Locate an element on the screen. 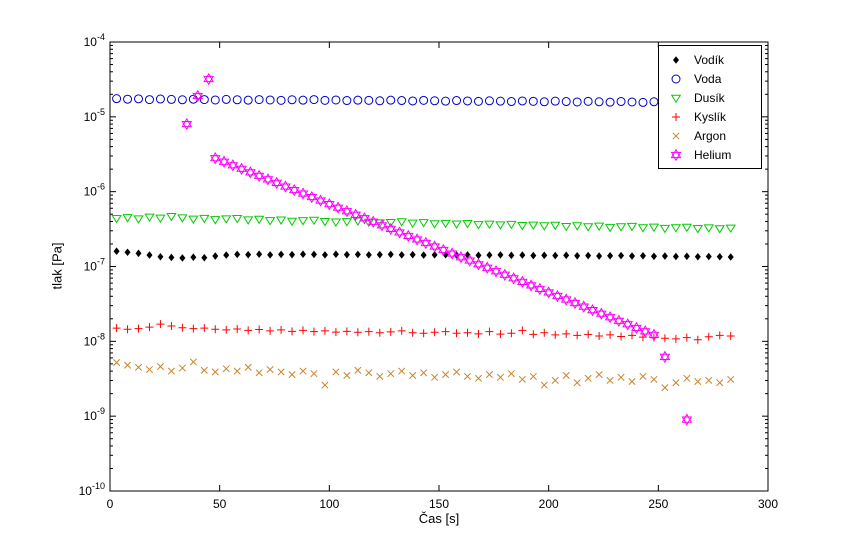 This screenshot has height=553, width=845. legend-item-vodik: Vodík is located at coordinates (709, 59).